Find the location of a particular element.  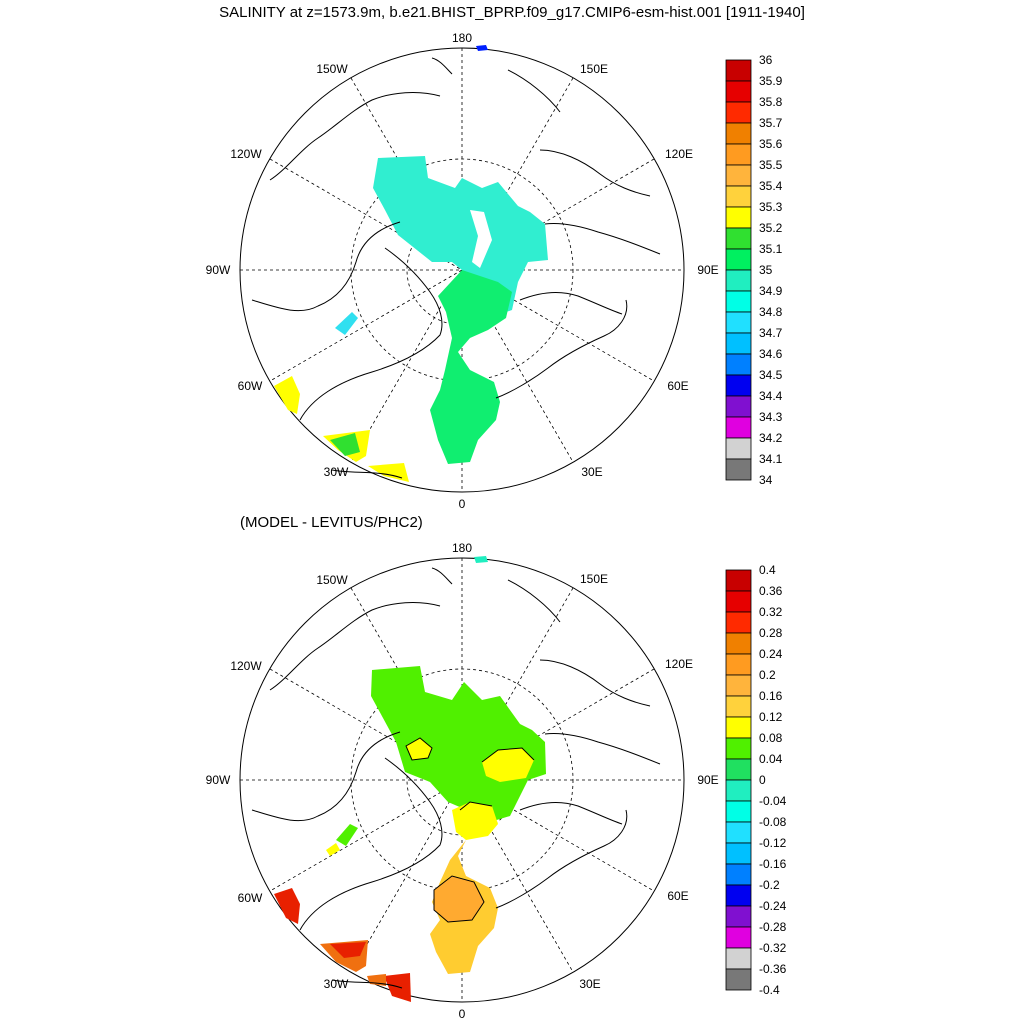

difference-fill is located at coordinates (410, 779).